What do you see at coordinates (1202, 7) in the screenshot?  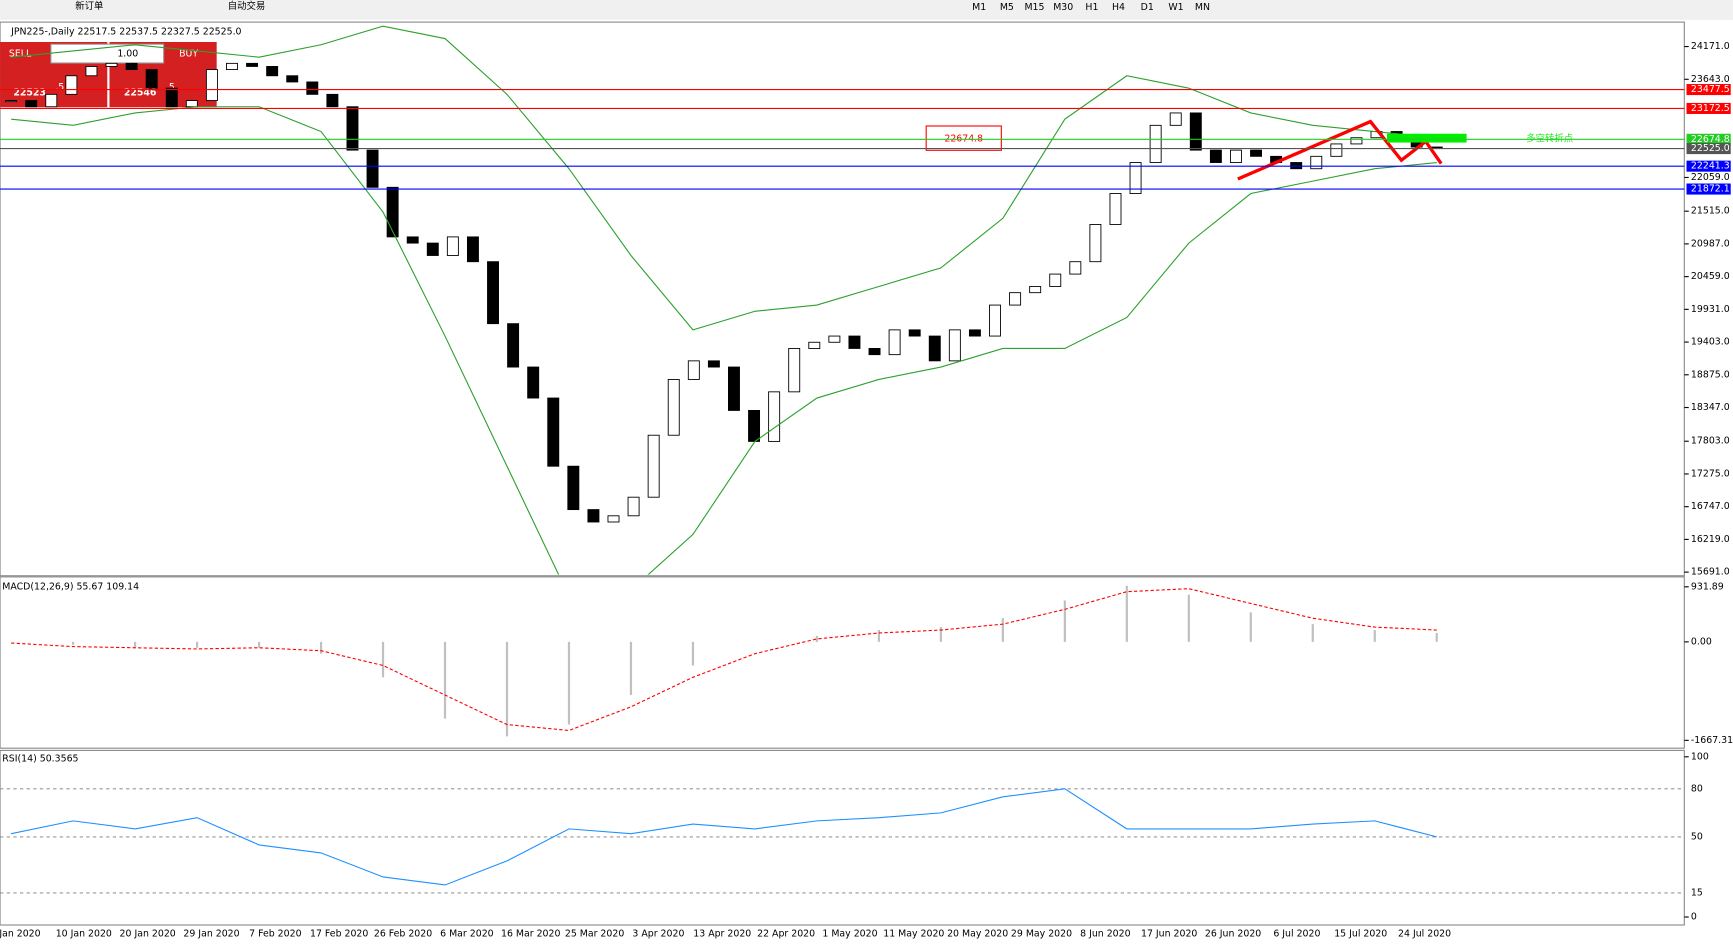 I see `timeframe-button: MN` at bounding box center [1202, 7].